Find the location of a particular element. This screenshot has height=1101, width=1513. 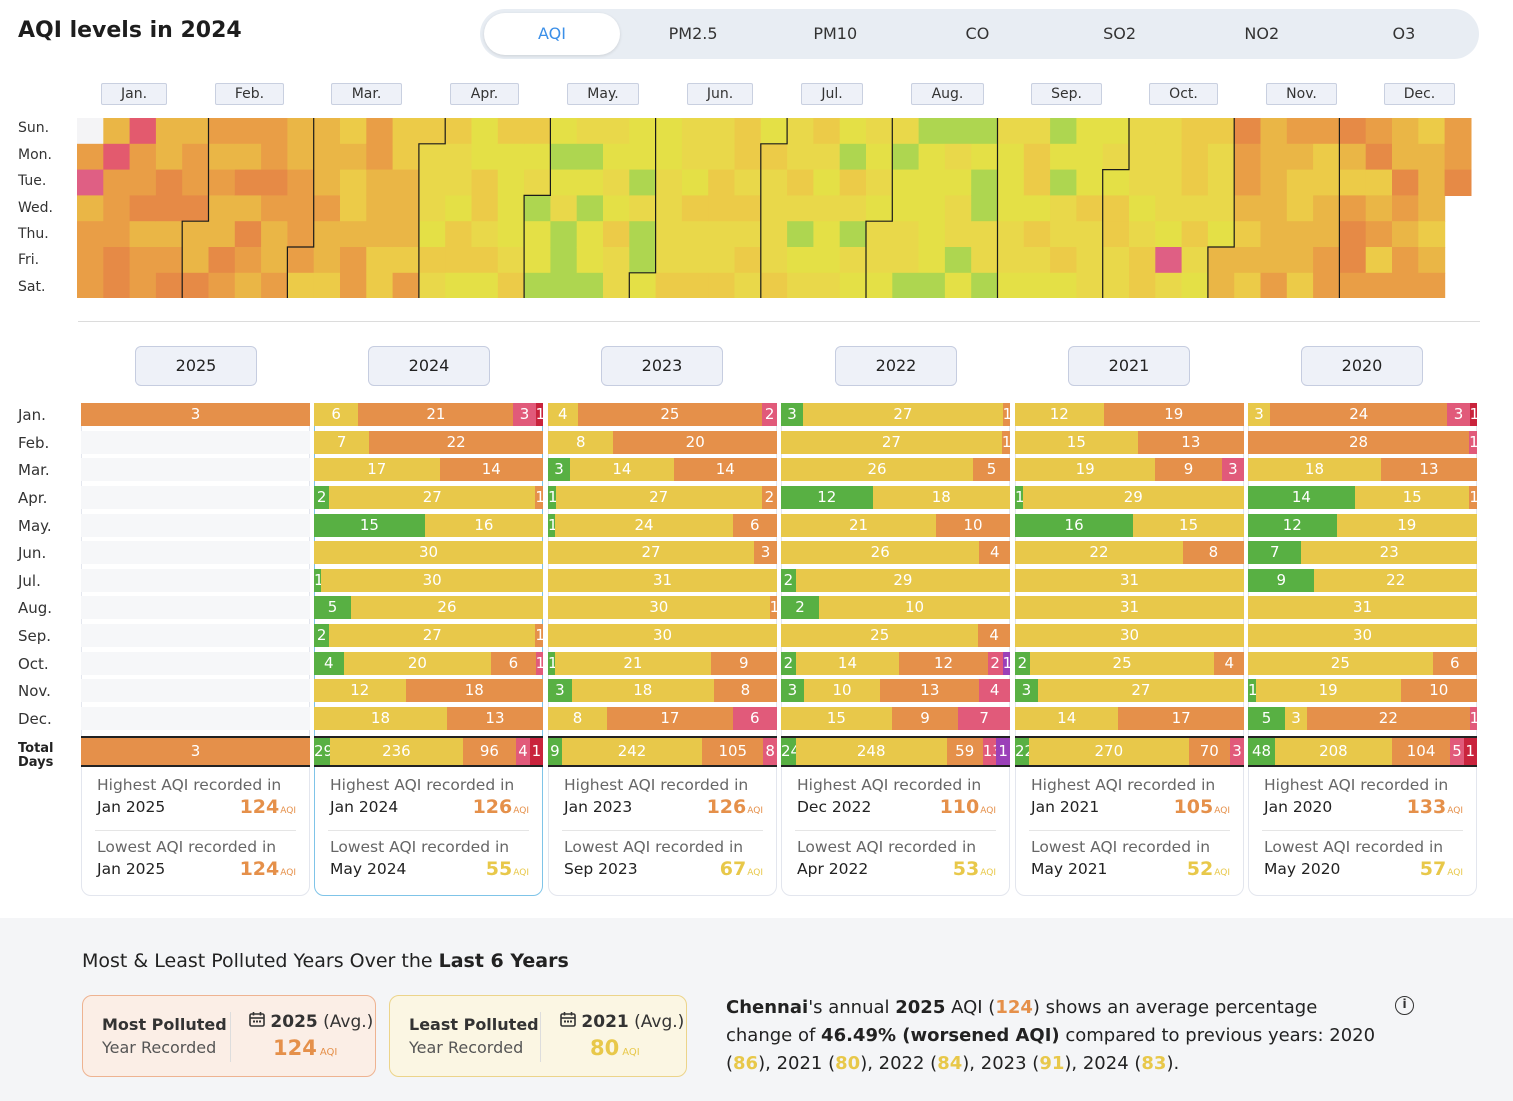

bar-segment-satisfactory: 15 is located at coordinates (836, 718).